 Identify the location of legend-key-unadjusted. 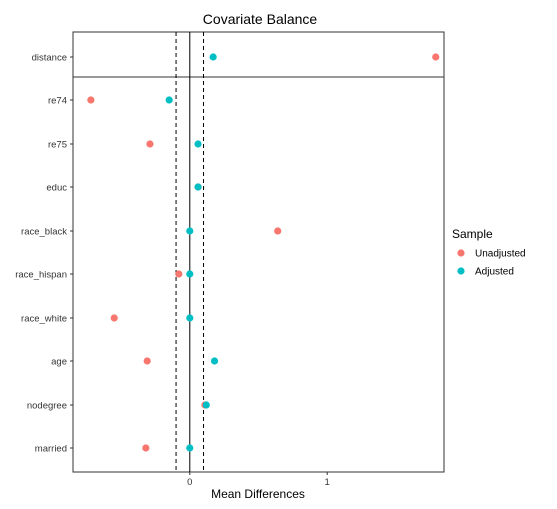
(461, 253).